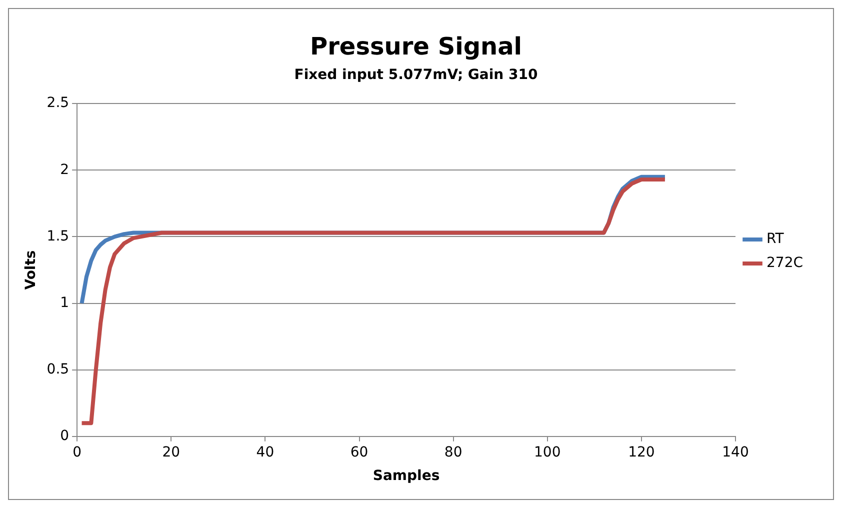 Image resolution: width=845 pixels, height=510 pixels. I want to click on x-axis-title: Samples, so click(406, 476).